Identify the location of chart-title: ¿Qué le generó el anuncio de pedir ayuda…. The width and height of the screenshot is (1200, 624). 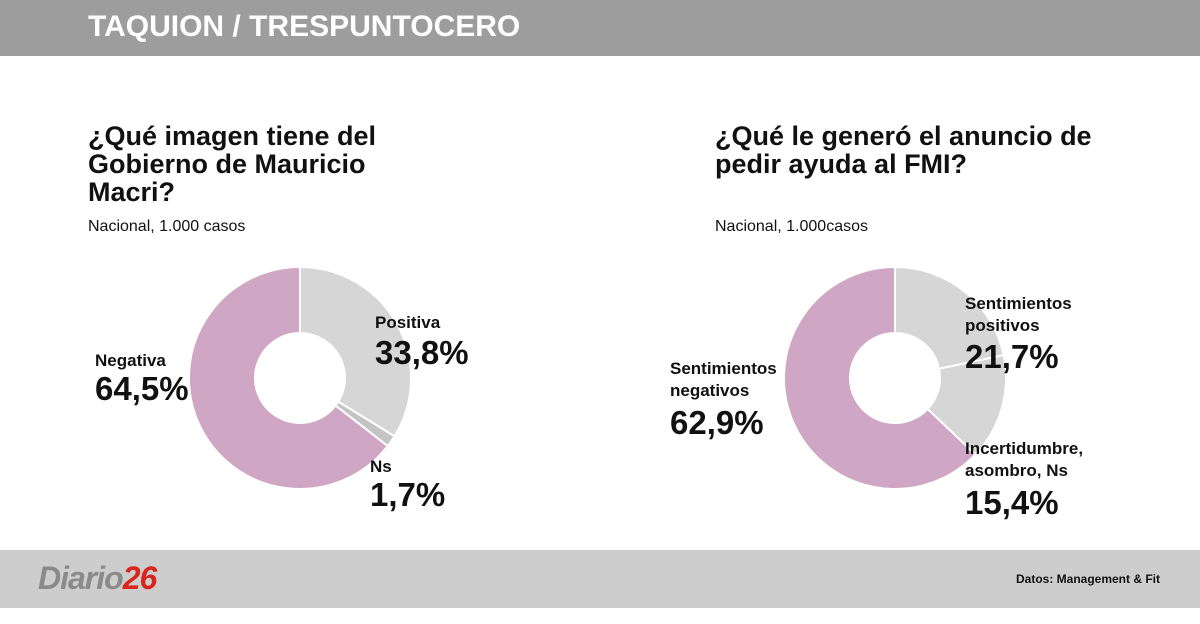
(903, 150).